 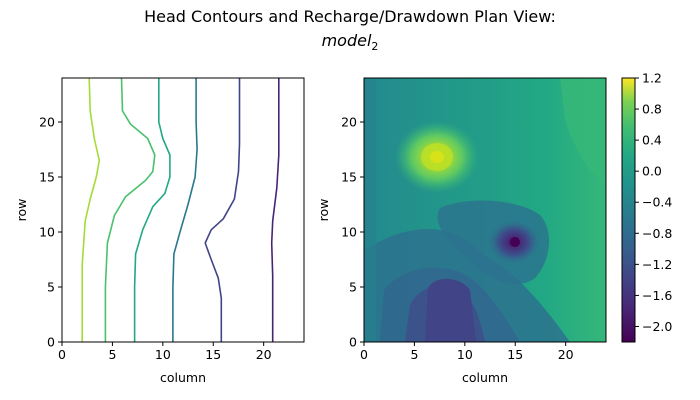 I want to click on left-x-tick-label: 0, so click(x=62, y=354).